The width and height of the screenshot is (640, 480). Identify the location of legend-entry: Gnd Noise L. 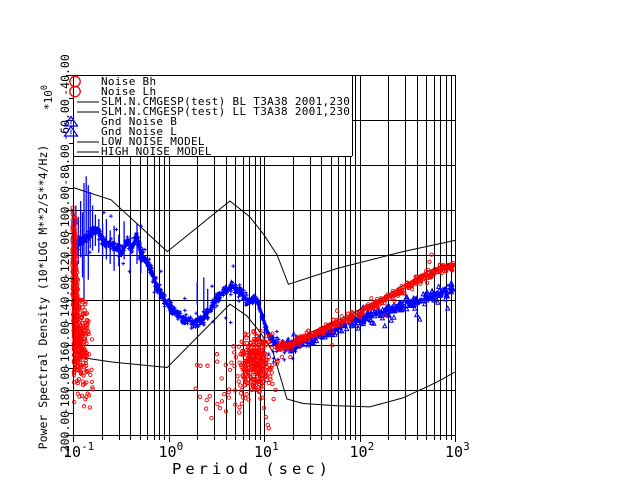
(120, 131).